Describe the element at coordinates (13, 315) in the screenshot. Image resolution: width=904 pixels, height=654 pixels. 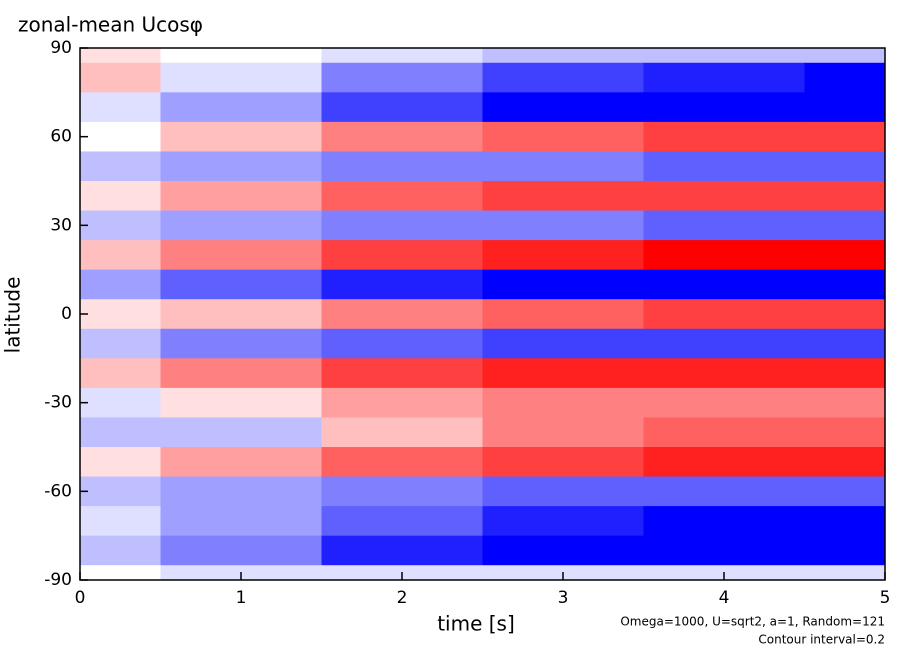
I see `y-axis-label: latitude` at that location.